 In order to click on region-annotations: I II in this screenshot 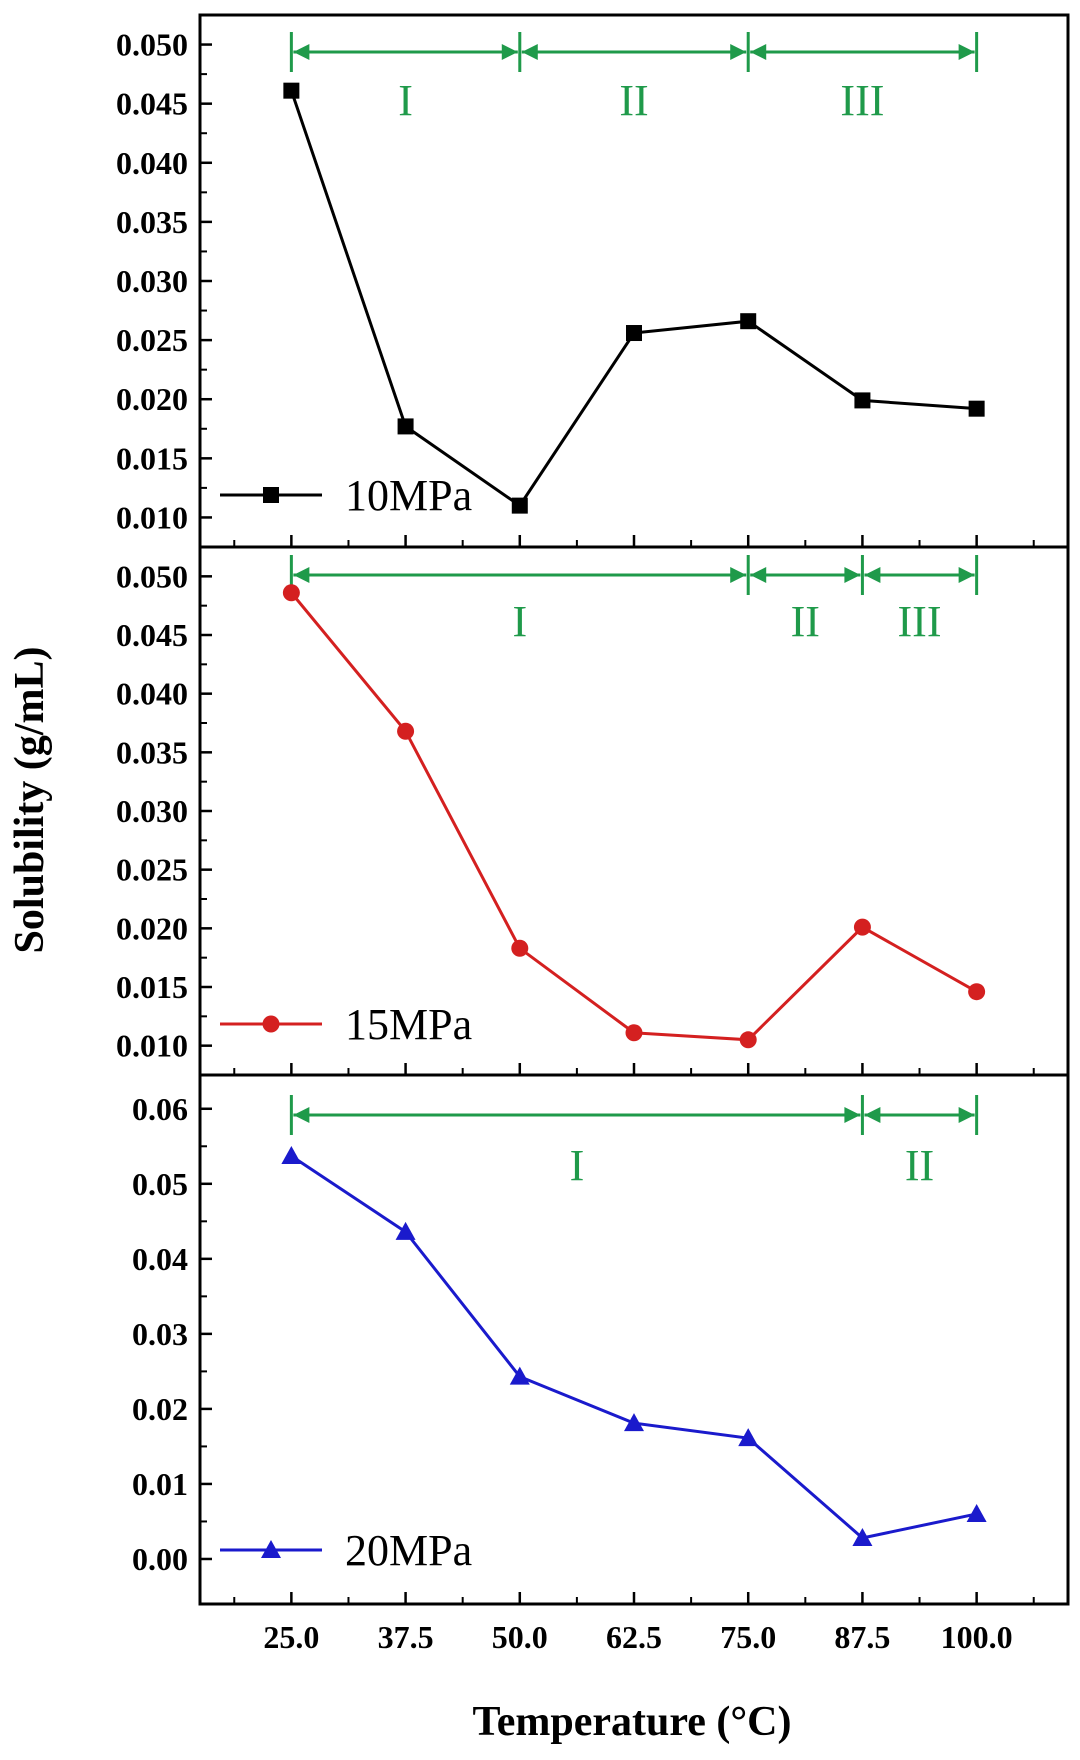, I will do `click(634, 1142)`.